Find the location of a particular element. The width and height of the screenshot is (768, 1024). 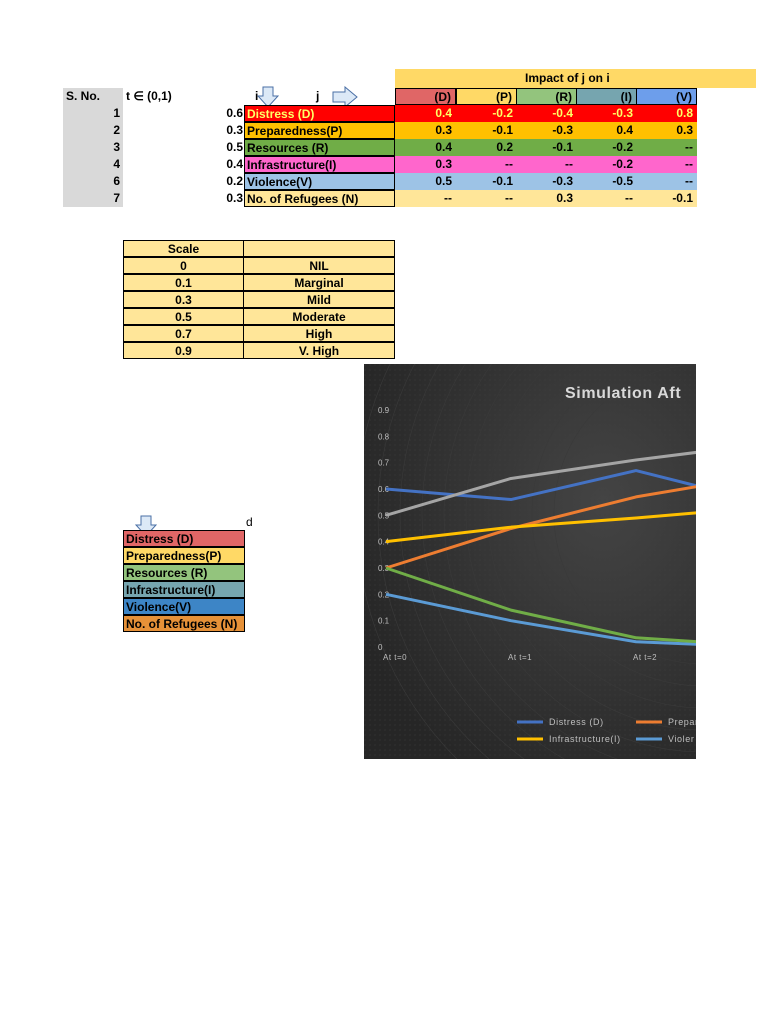

row-t-value: 0.6 is located at coordinates (234, 113).